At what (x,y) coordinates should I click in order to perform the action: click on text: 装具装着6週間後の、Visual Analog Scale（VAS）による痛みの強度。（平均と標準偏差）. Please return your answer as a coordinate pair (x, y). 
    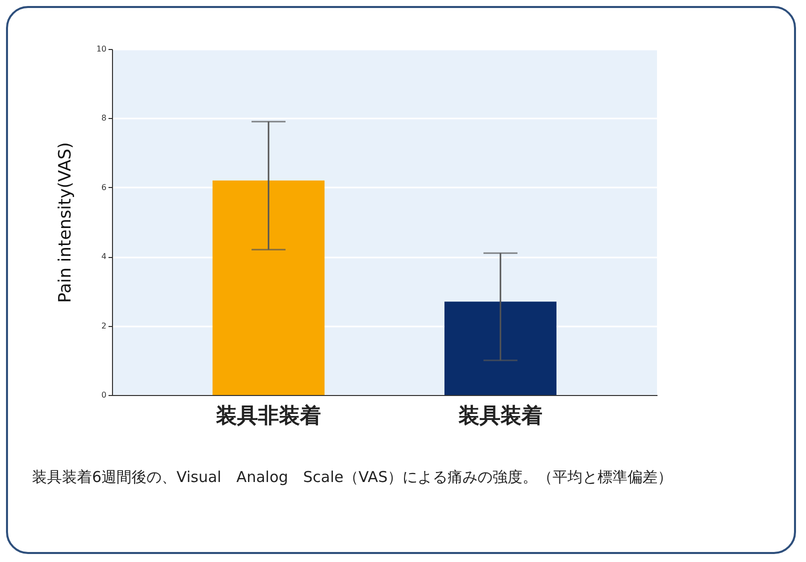
    Looking at the image, I should click on (353, 477).